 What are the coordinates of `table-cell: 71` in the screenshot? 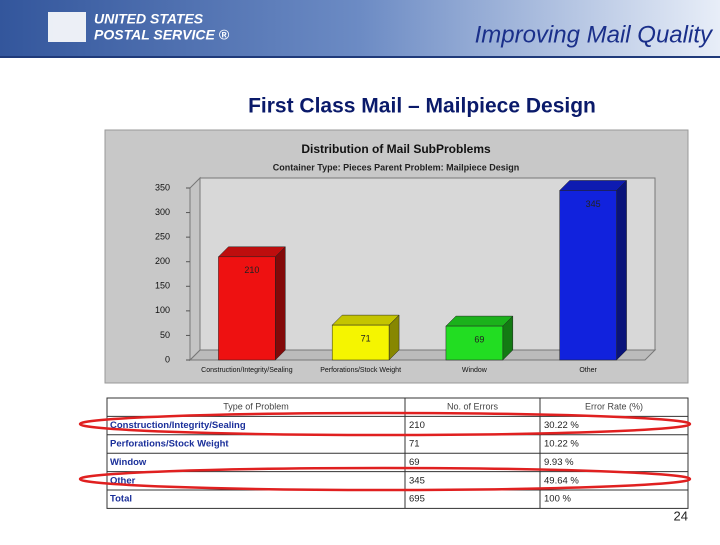 It's located at (414, 444).